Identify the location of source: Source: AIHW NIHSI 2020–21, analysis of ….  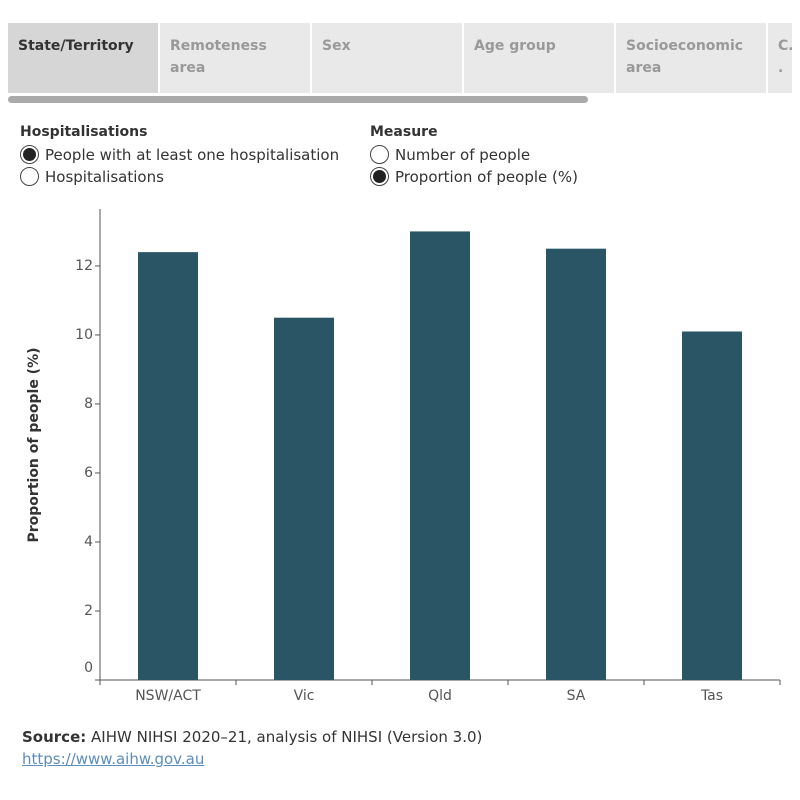
(252, 748).